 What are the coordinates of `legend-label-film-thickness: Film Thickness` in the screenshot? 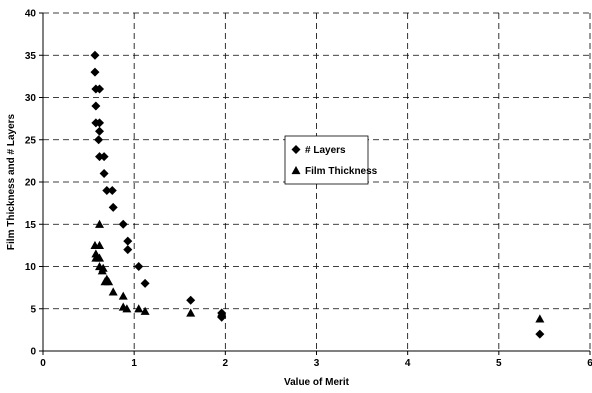 It's located at (341, 171).